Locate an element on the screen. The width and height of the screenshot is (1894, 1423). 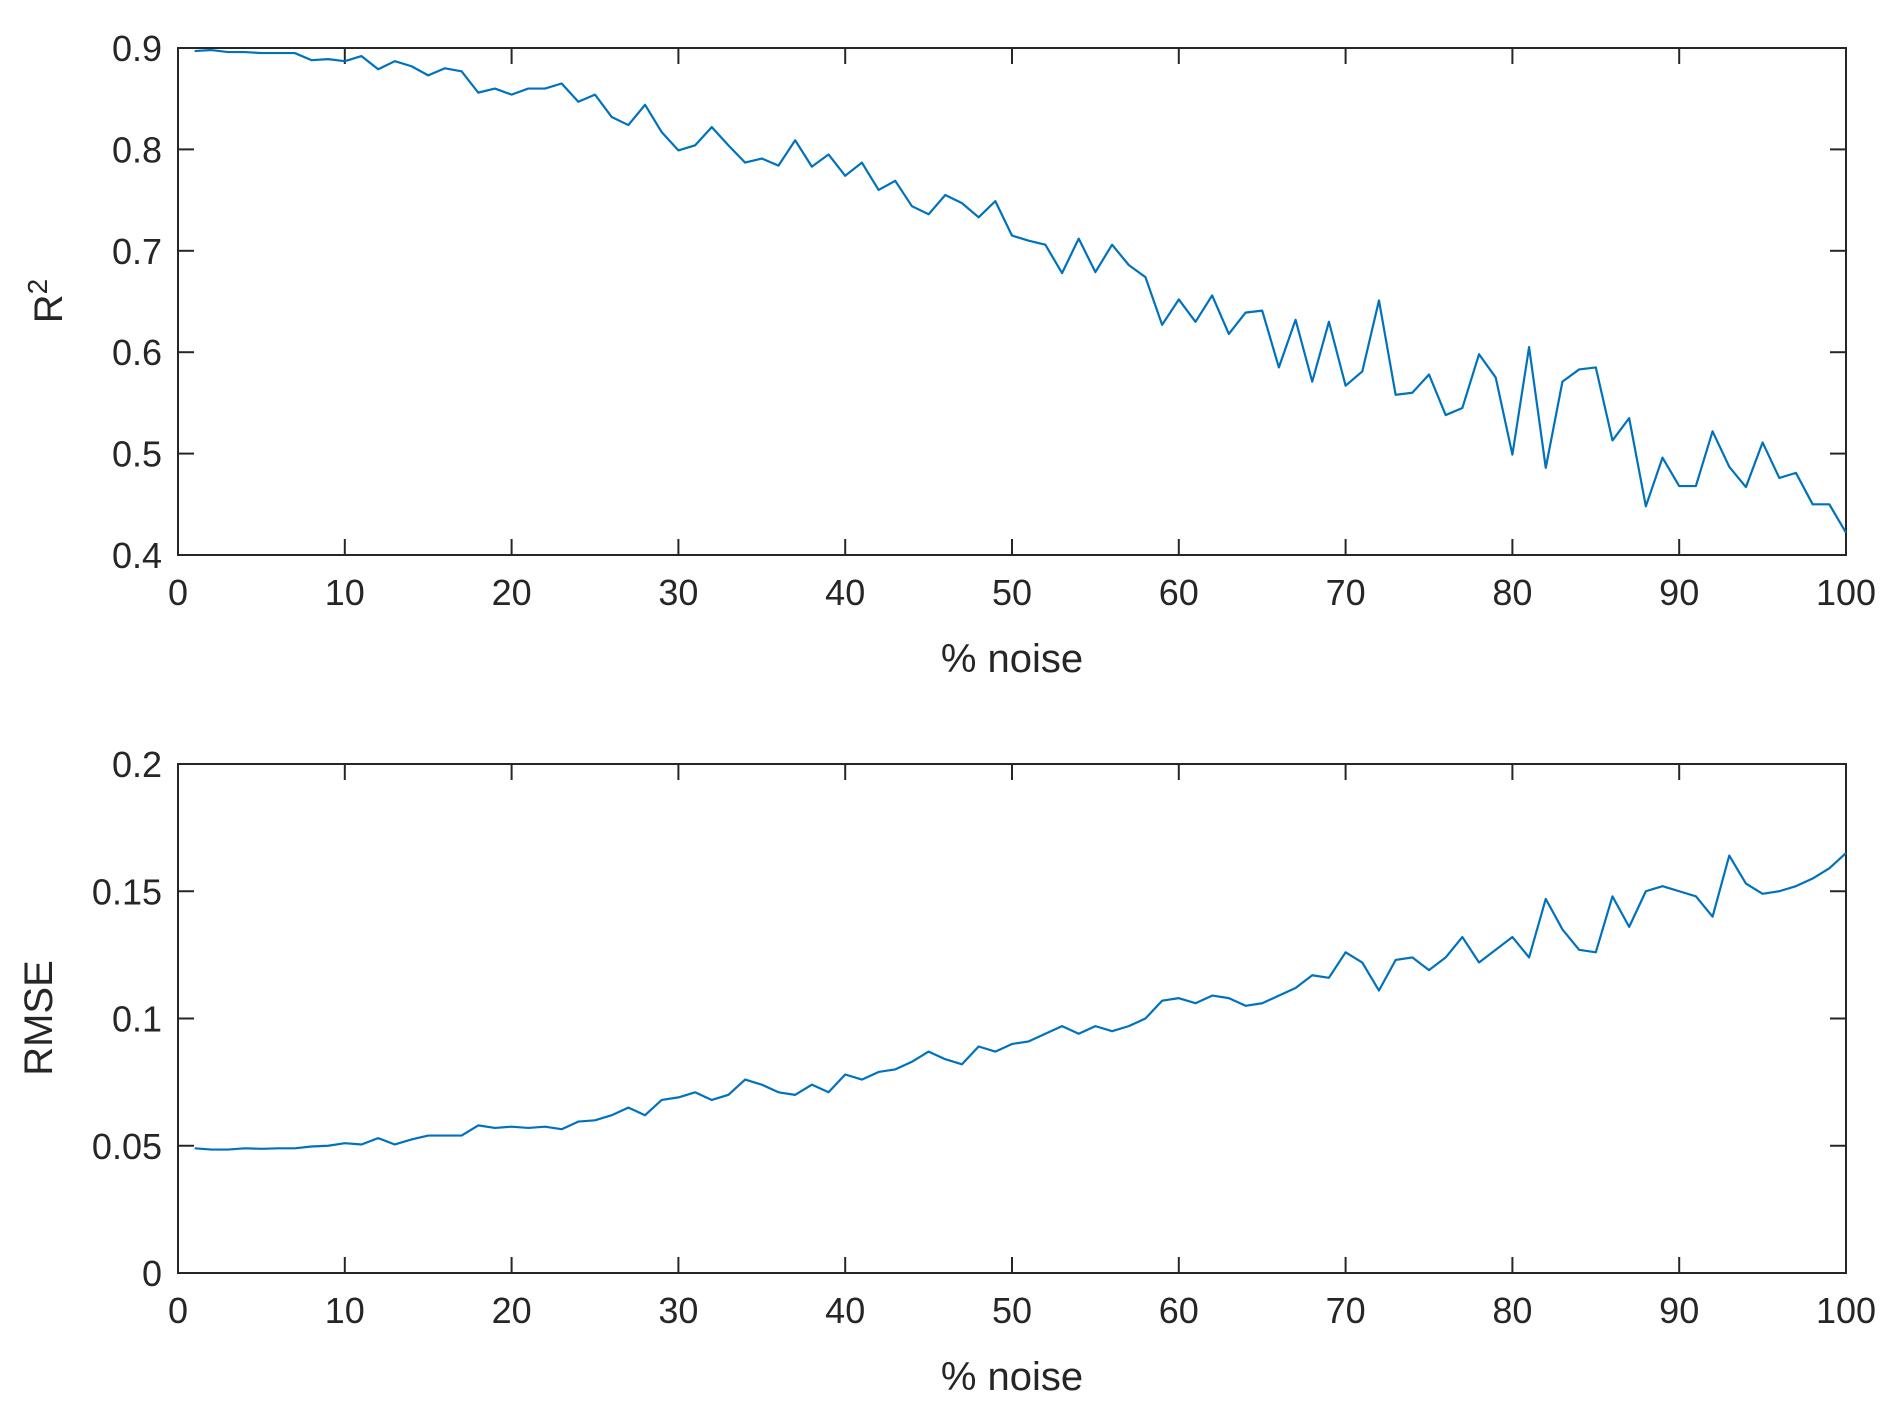
rmse-xtick-label: 80 is located at coordinates (1512, 1310).